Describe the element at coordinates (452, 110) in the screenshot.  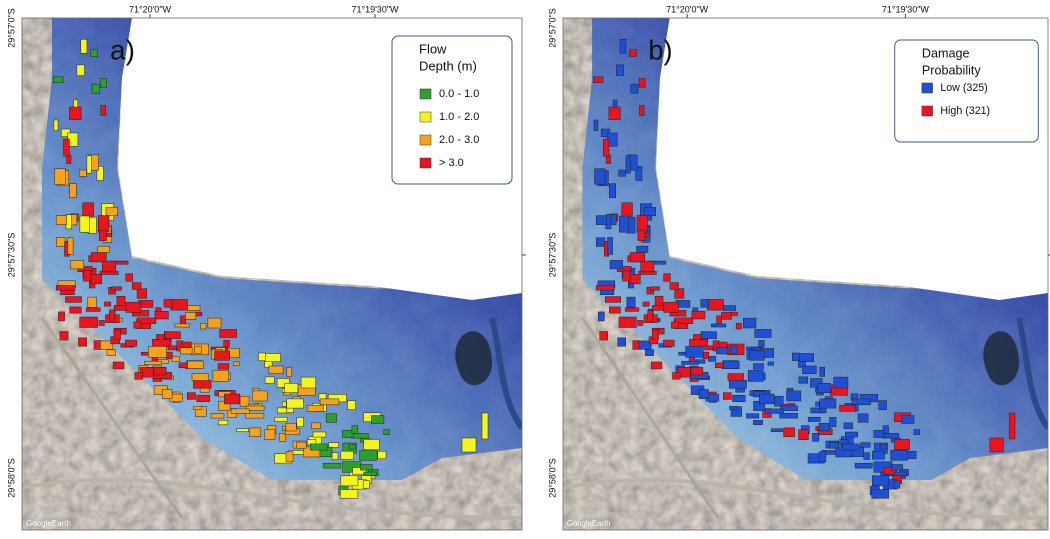
I see `legend-box` at that location.